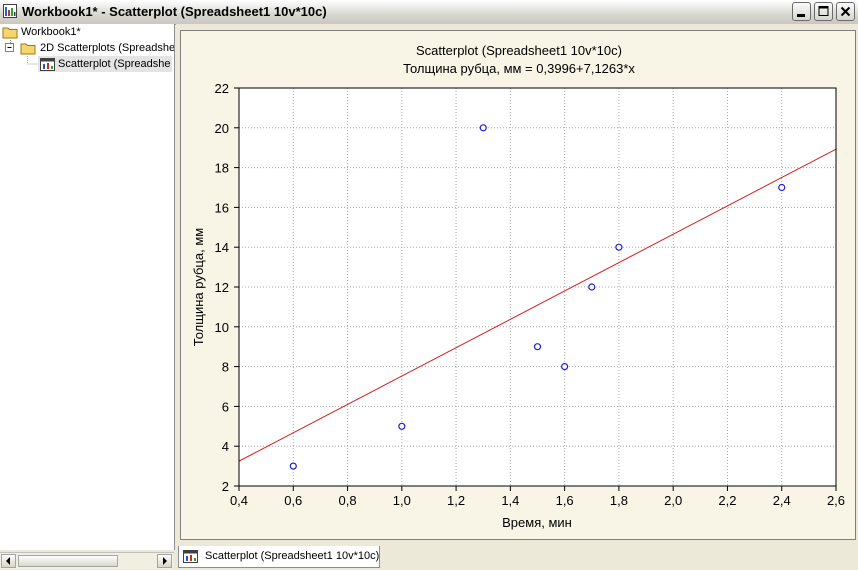 The width and height of the screenshot is (858, 570). Describe the element at coordinates (222, 247) in the screenshot. I see `y-tick-label: 14` at that location.